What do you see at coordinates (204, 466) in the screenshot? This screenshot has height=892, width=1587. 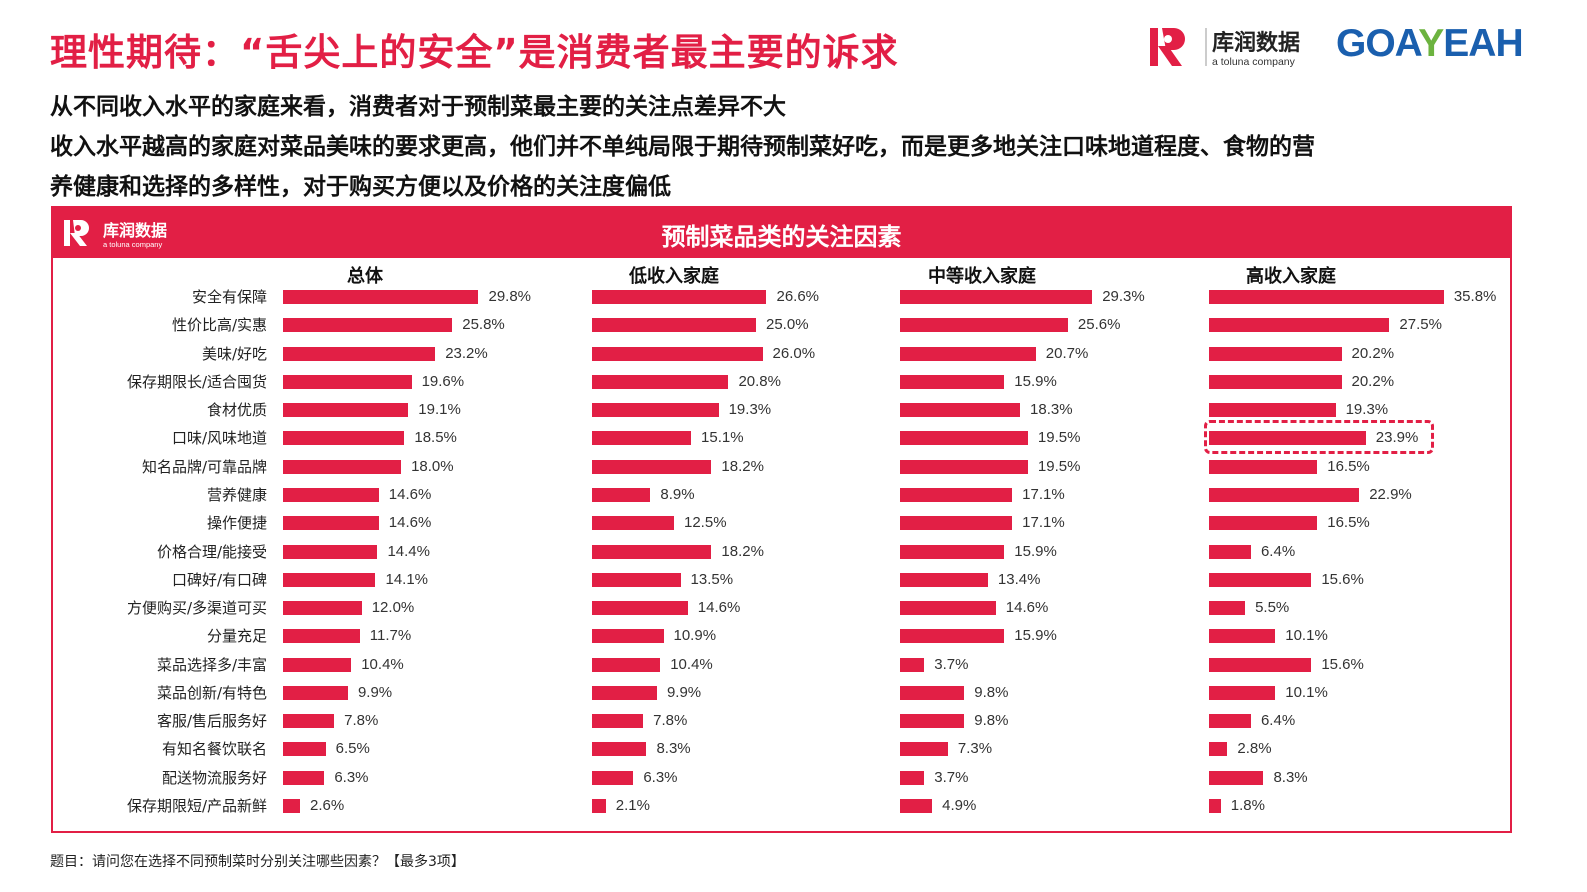 I see `category-label: 知名品牌/可靠品牌` at bounding box center [204, 466].